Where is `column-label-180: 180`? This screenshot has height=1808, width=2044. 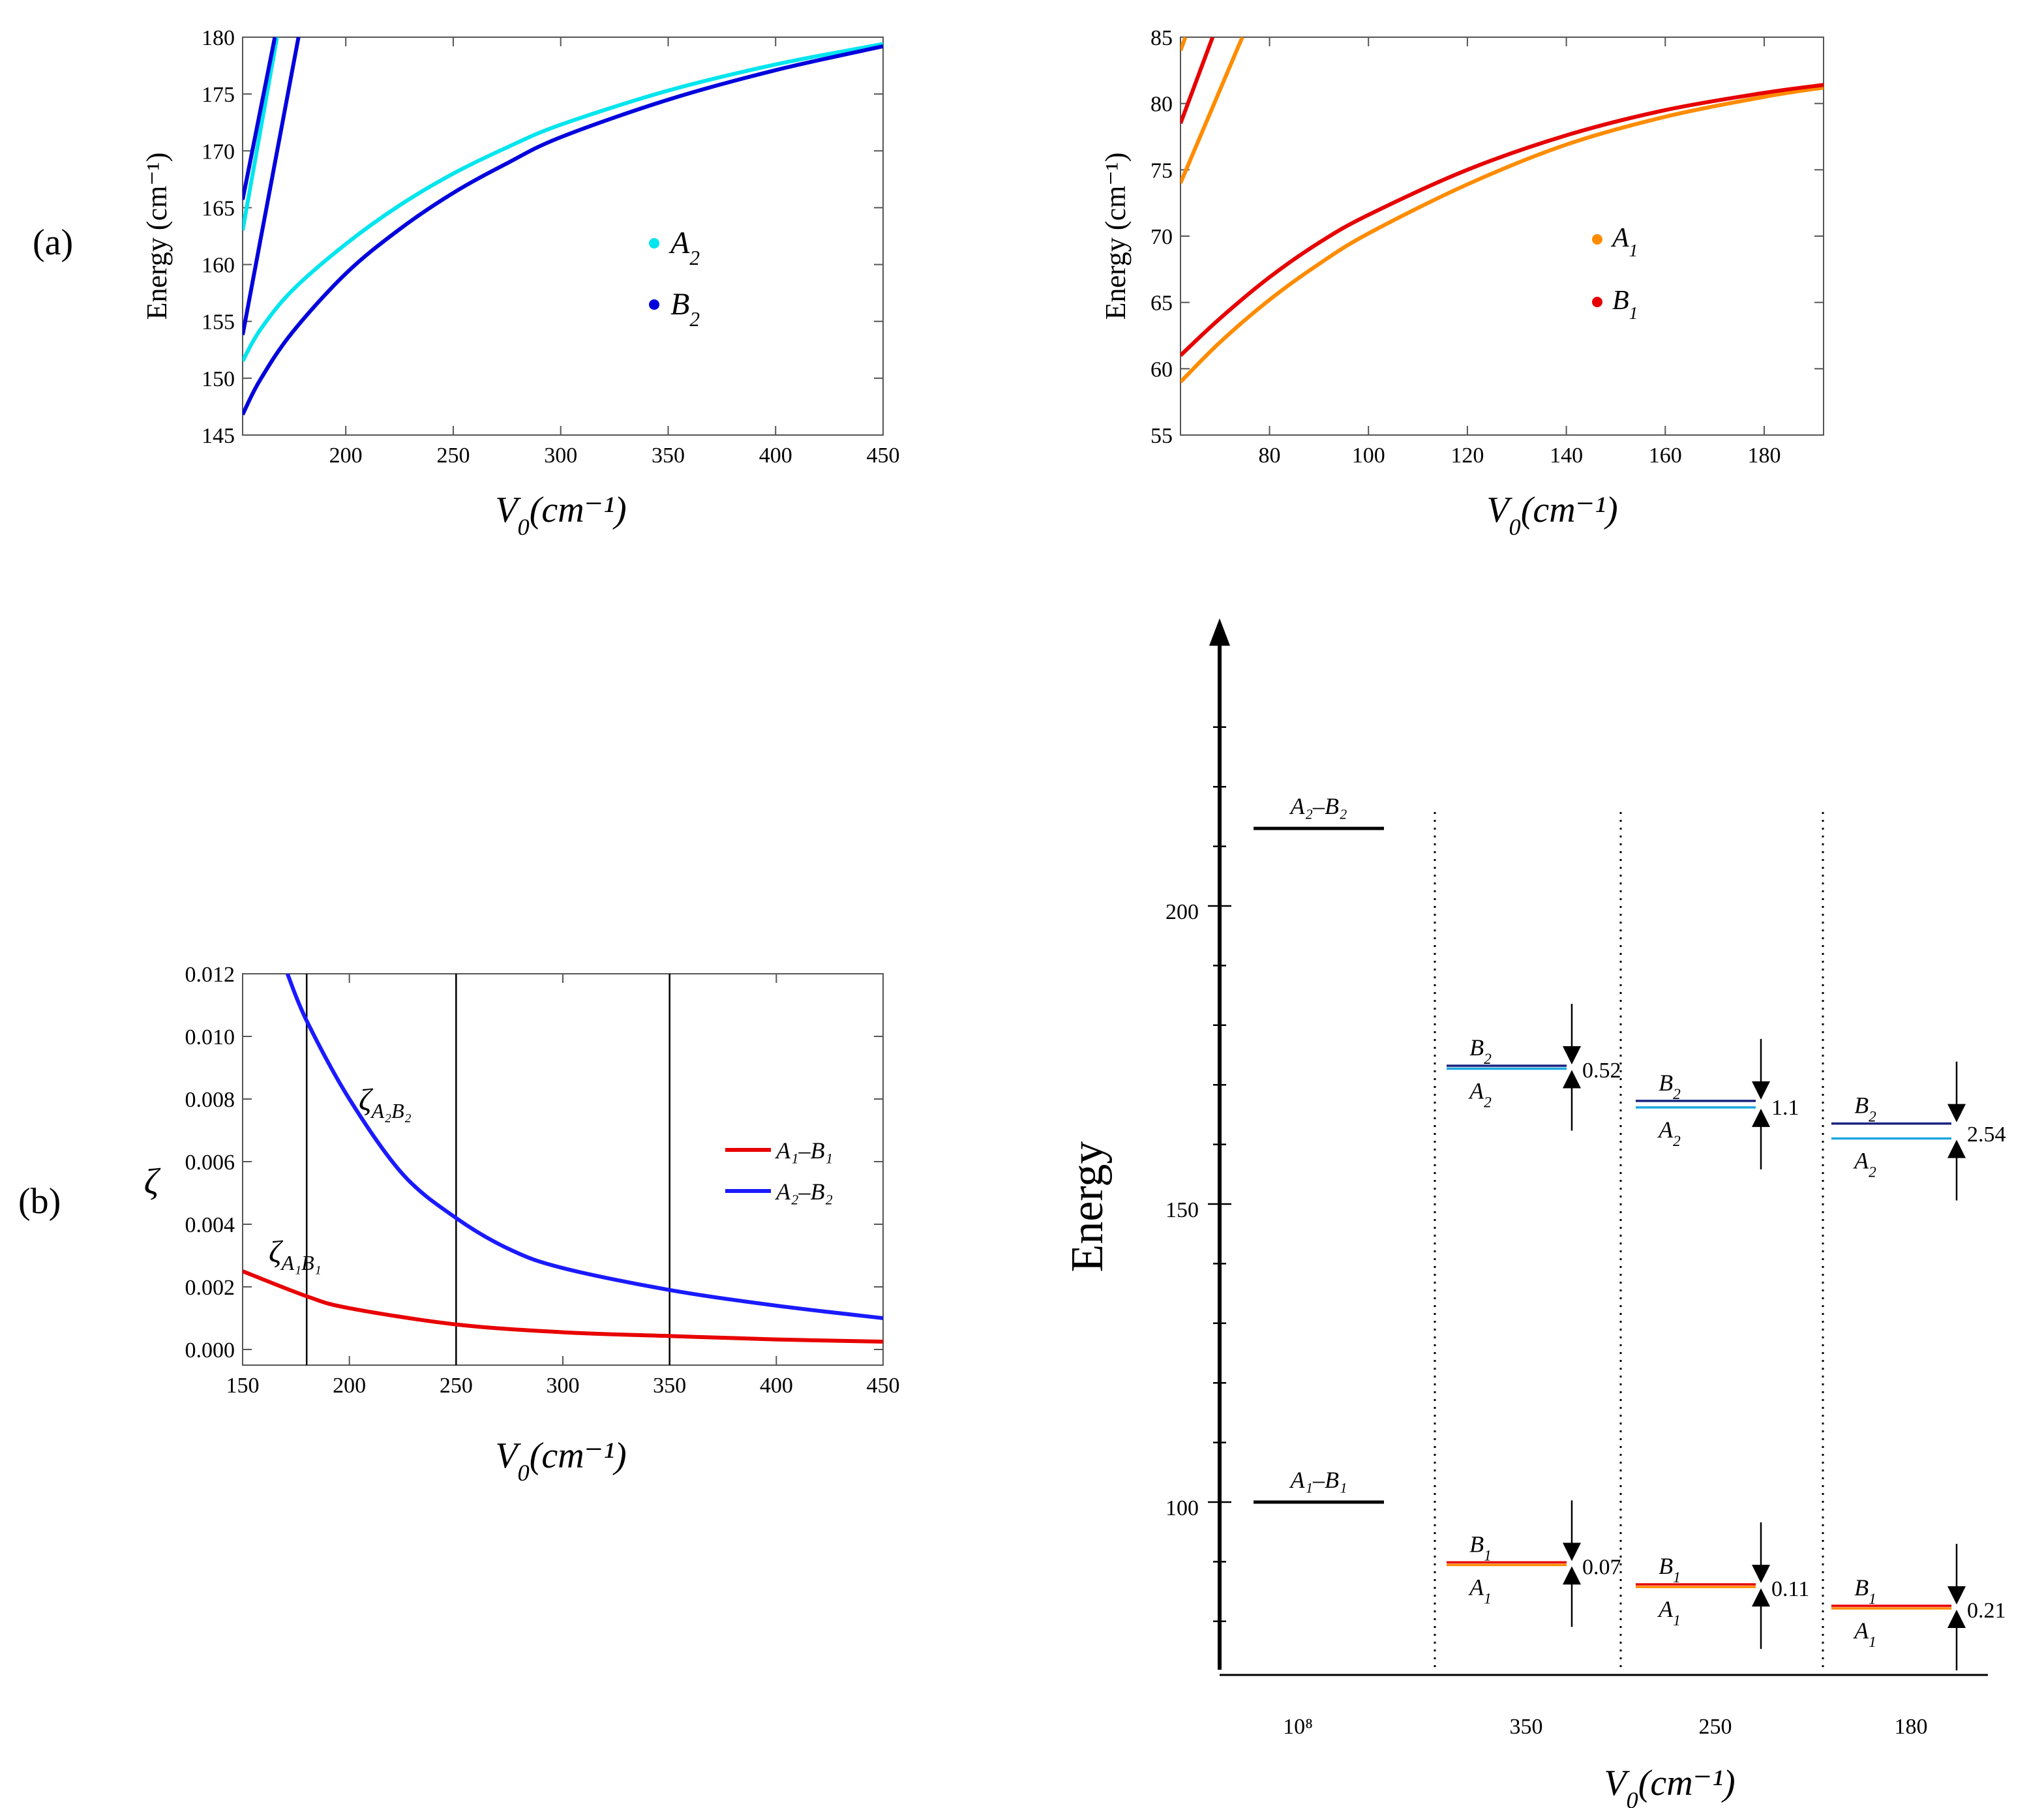 column-label-180: 180 is located at coordinates (1911, 1727).